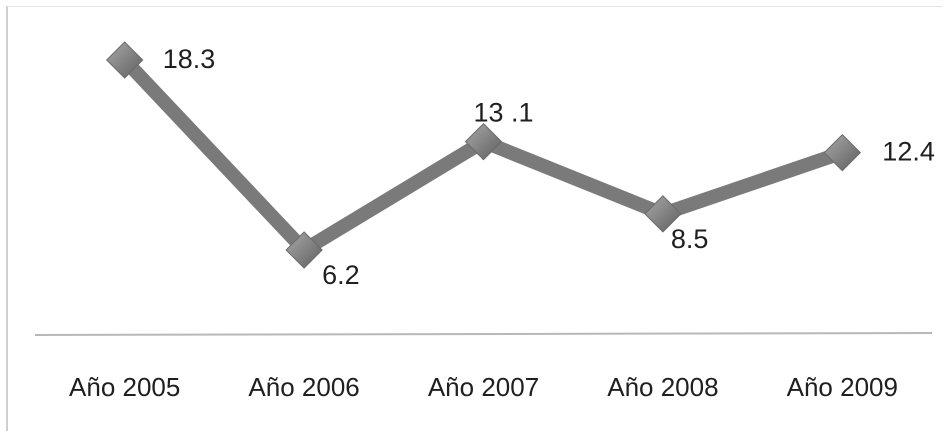 The width and height of the screenshot is (949, 435). What do you see at coordinates (504, 113) in the screenshot?
I see `data-label: 13 .1` at bounding box center [504, 113].